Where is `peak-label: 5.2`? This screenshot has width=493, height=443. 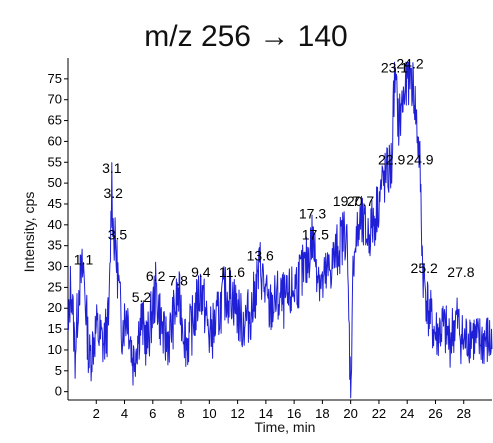 peak-label: 5.2 is located at coordinates (142, 297).